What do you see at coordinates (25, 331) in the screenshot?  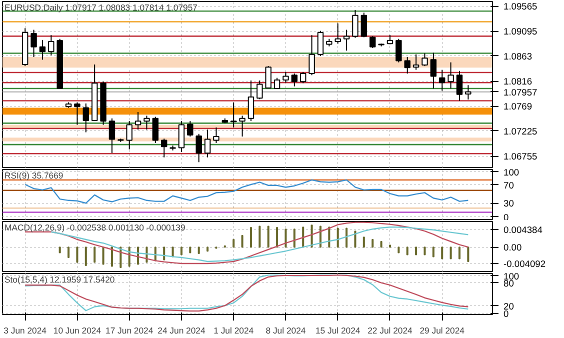 I see `x-tick-label: 3 Jun 2024` at bounding box center [25, 331].